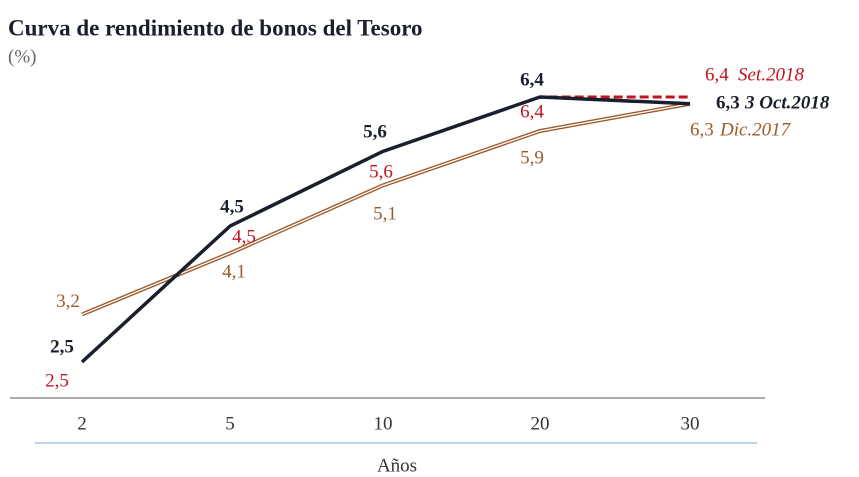 The image size is (859, 477). Describe the element at coordinates (532, 157) in the screenshot. I see `data-label: 5,9` at that location.